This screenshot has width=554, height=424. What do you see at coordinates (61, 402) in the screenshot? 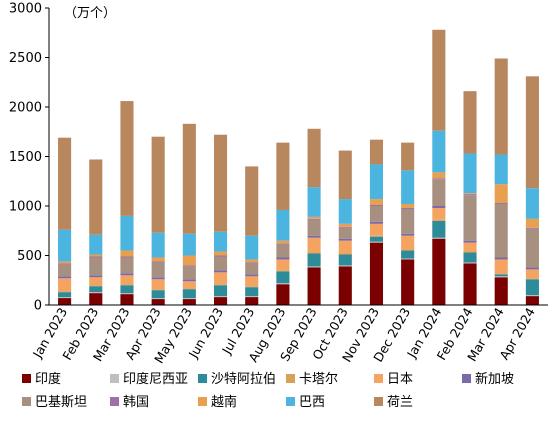
I see `legend-label: 巴基斯坦` at bounding box center [61, 402].